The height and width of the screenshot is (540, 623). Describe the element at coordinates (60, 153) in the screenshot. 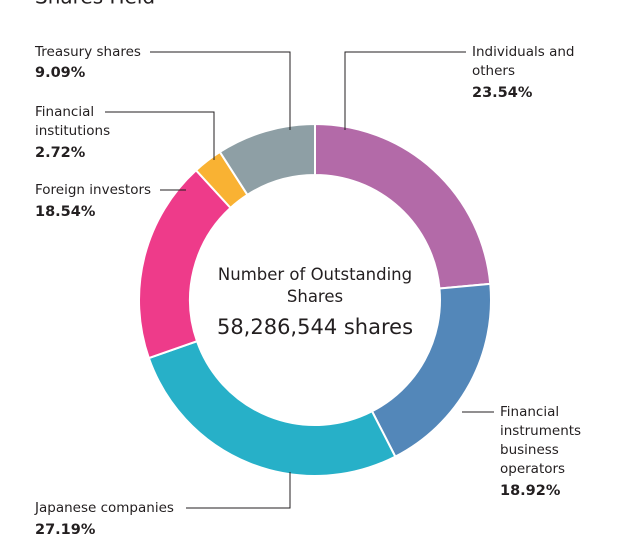

I see `value-label: 2.72%` at that location.